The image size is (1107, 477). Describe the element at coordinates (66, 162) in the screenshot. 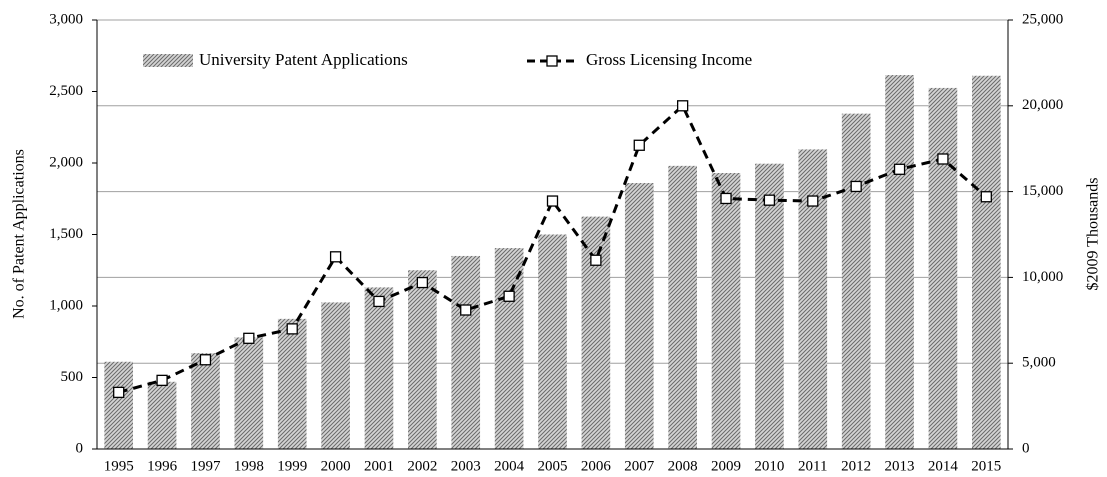

I see `y-tick-label: 2,000` at that location.